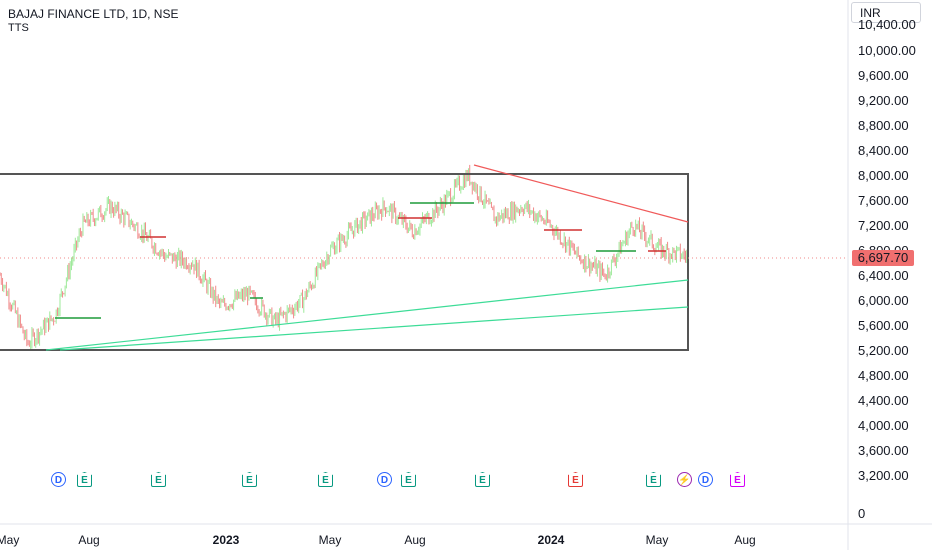 This screenshot has width=932, height=550. I want to click on level-lines, so click(360, 260).